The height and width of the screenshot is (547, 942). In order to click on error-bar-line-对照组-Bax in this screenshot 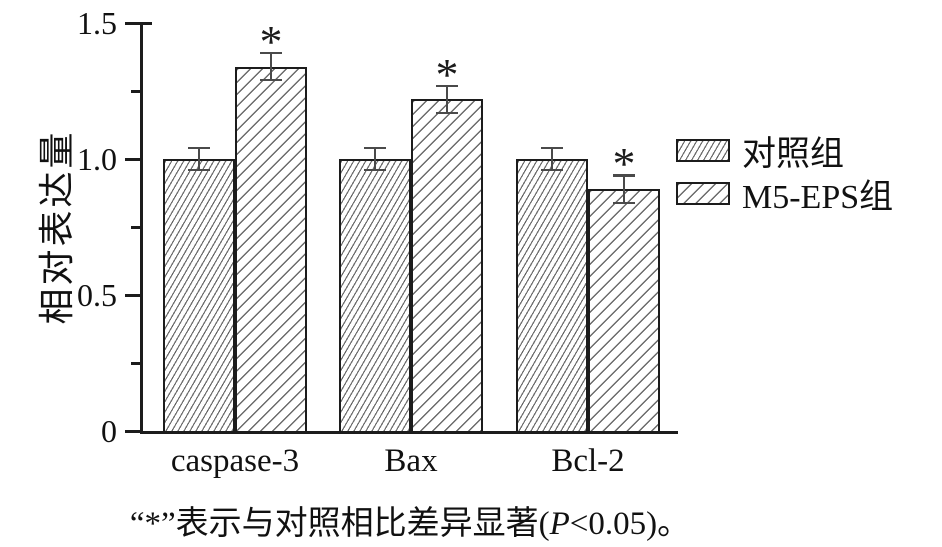, I will do `click(375, 159)`.